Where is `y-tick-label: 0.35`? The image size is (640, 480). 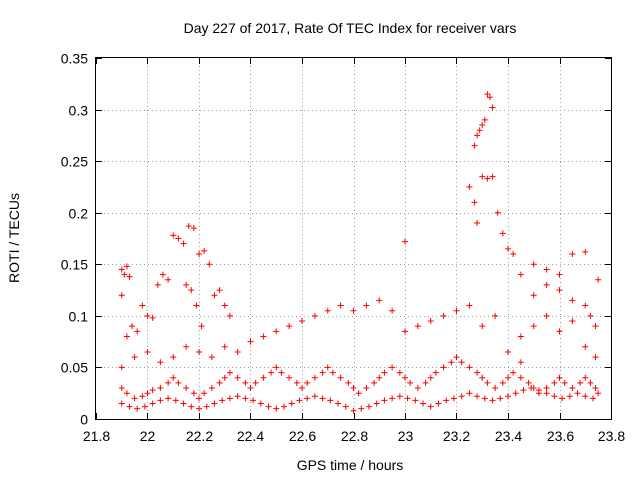
y-tick-label: 0.35 is located at coordinates (74, 59).